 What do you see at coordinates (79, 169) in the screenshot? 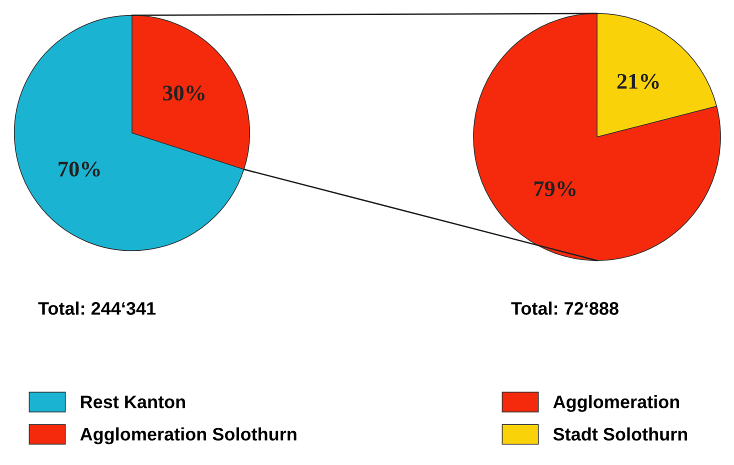
I see `data-label: 70%` at bounding box center [79, 169].